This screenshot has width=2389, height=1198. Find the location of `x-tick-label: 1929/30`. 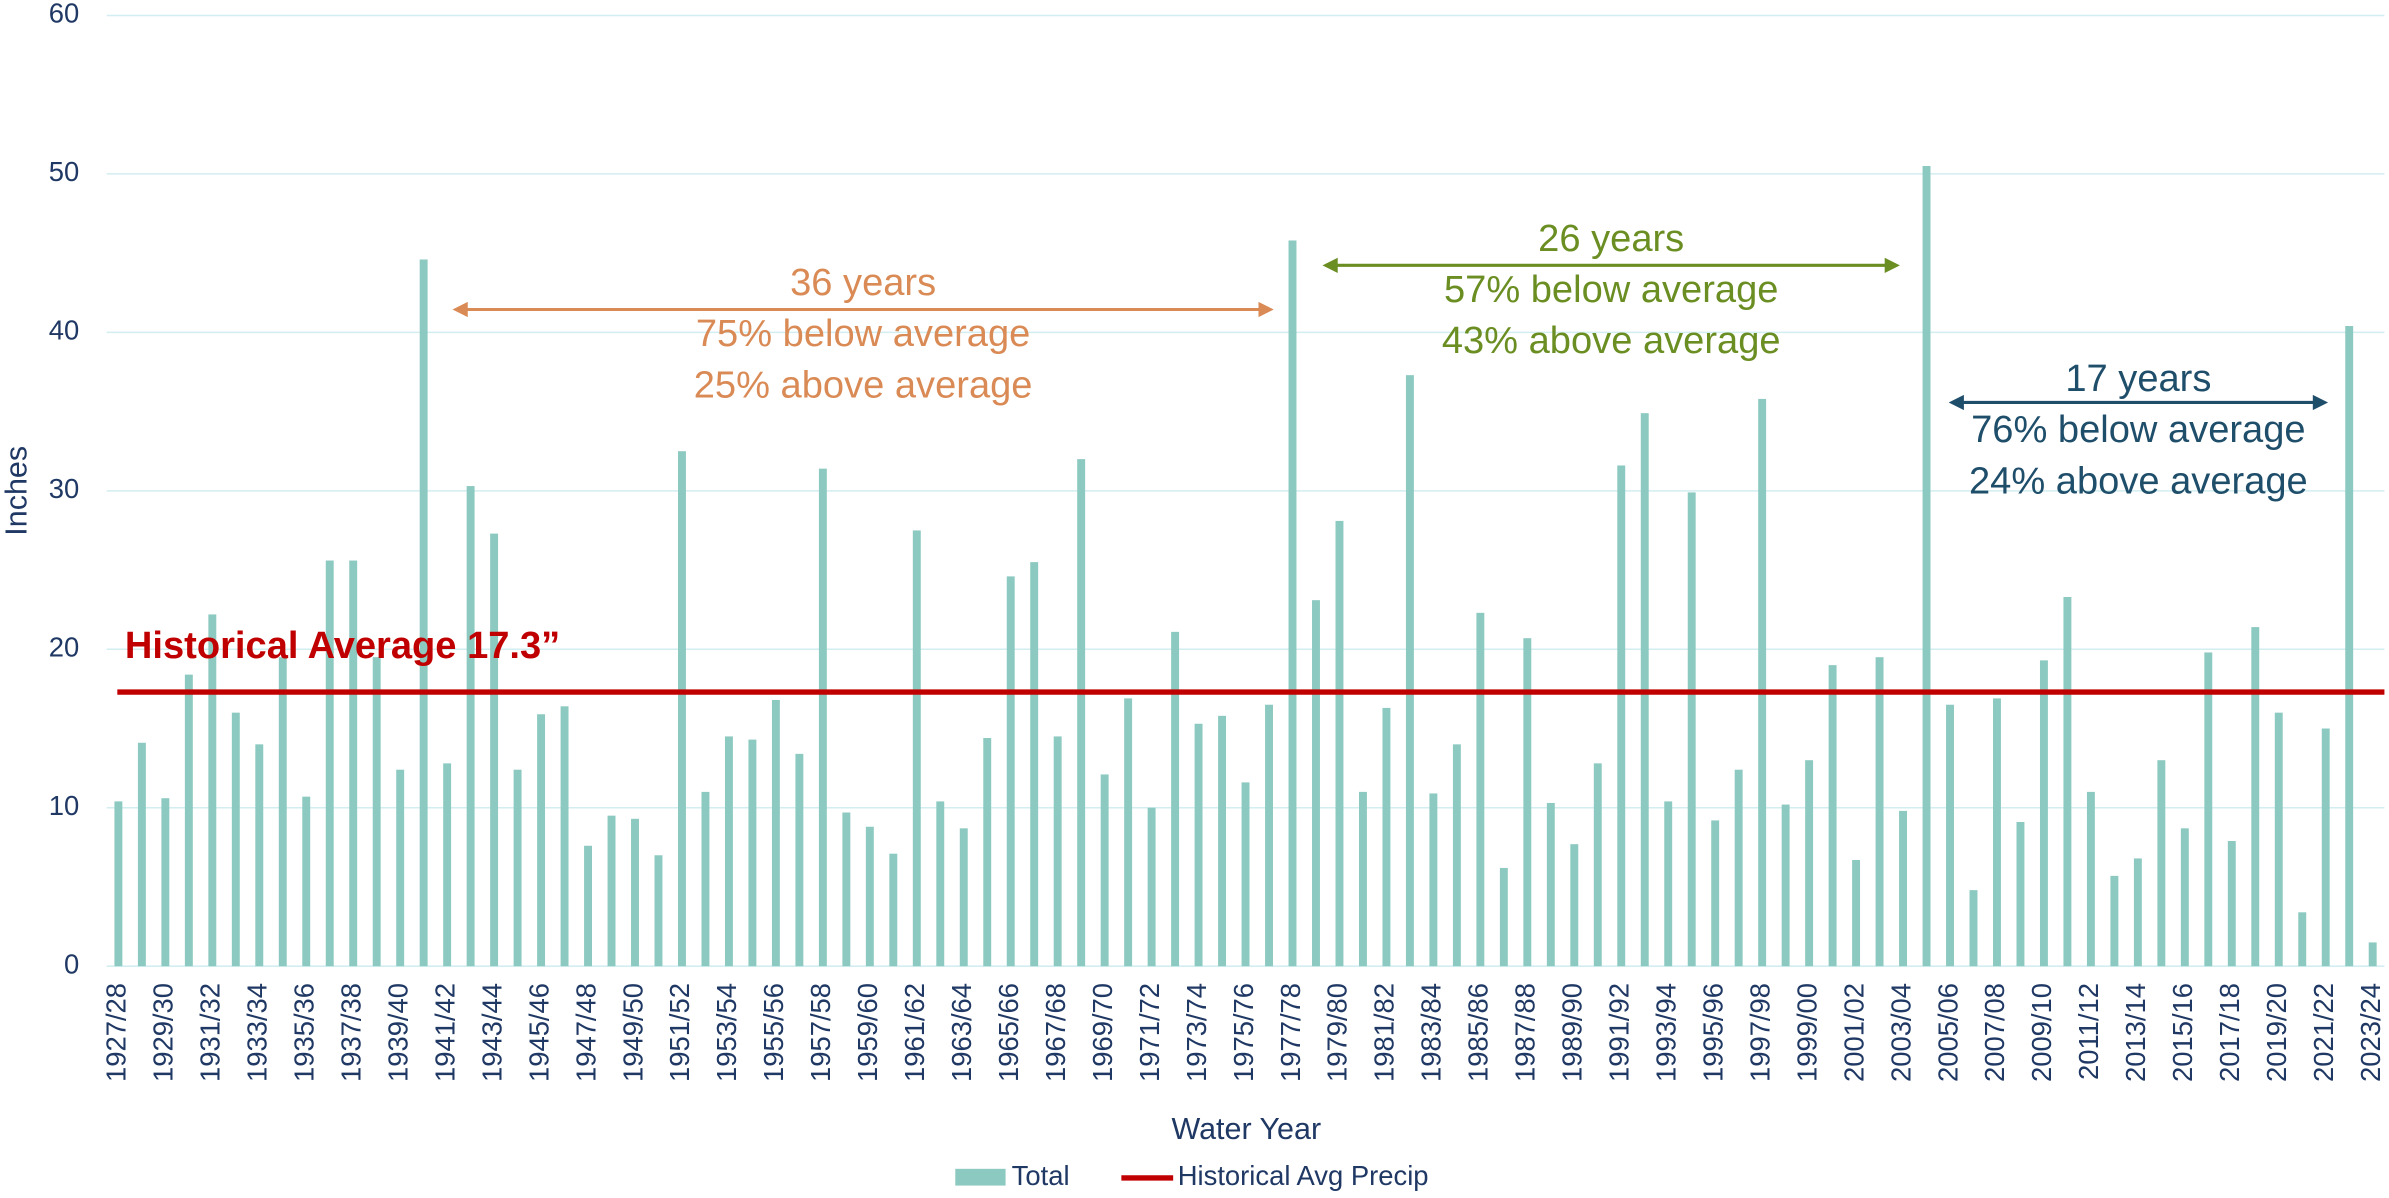

x-tick-label: 1929/30 is located at coordinates (163, 1032).